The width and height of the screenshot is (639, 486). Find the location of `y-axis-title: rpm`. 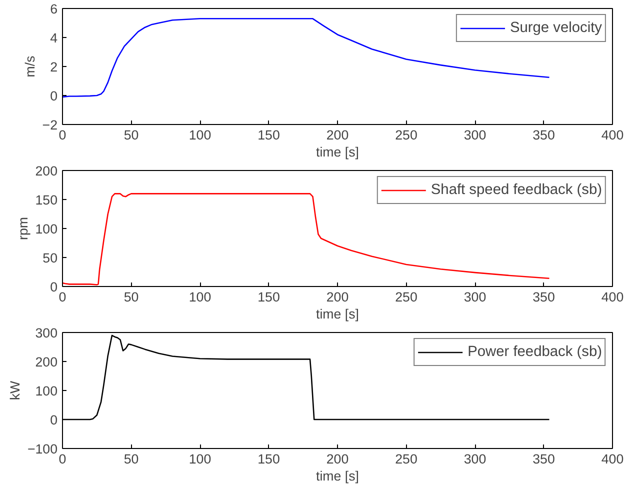

y-axis-title: rpm is located at coordinates (22, 228).